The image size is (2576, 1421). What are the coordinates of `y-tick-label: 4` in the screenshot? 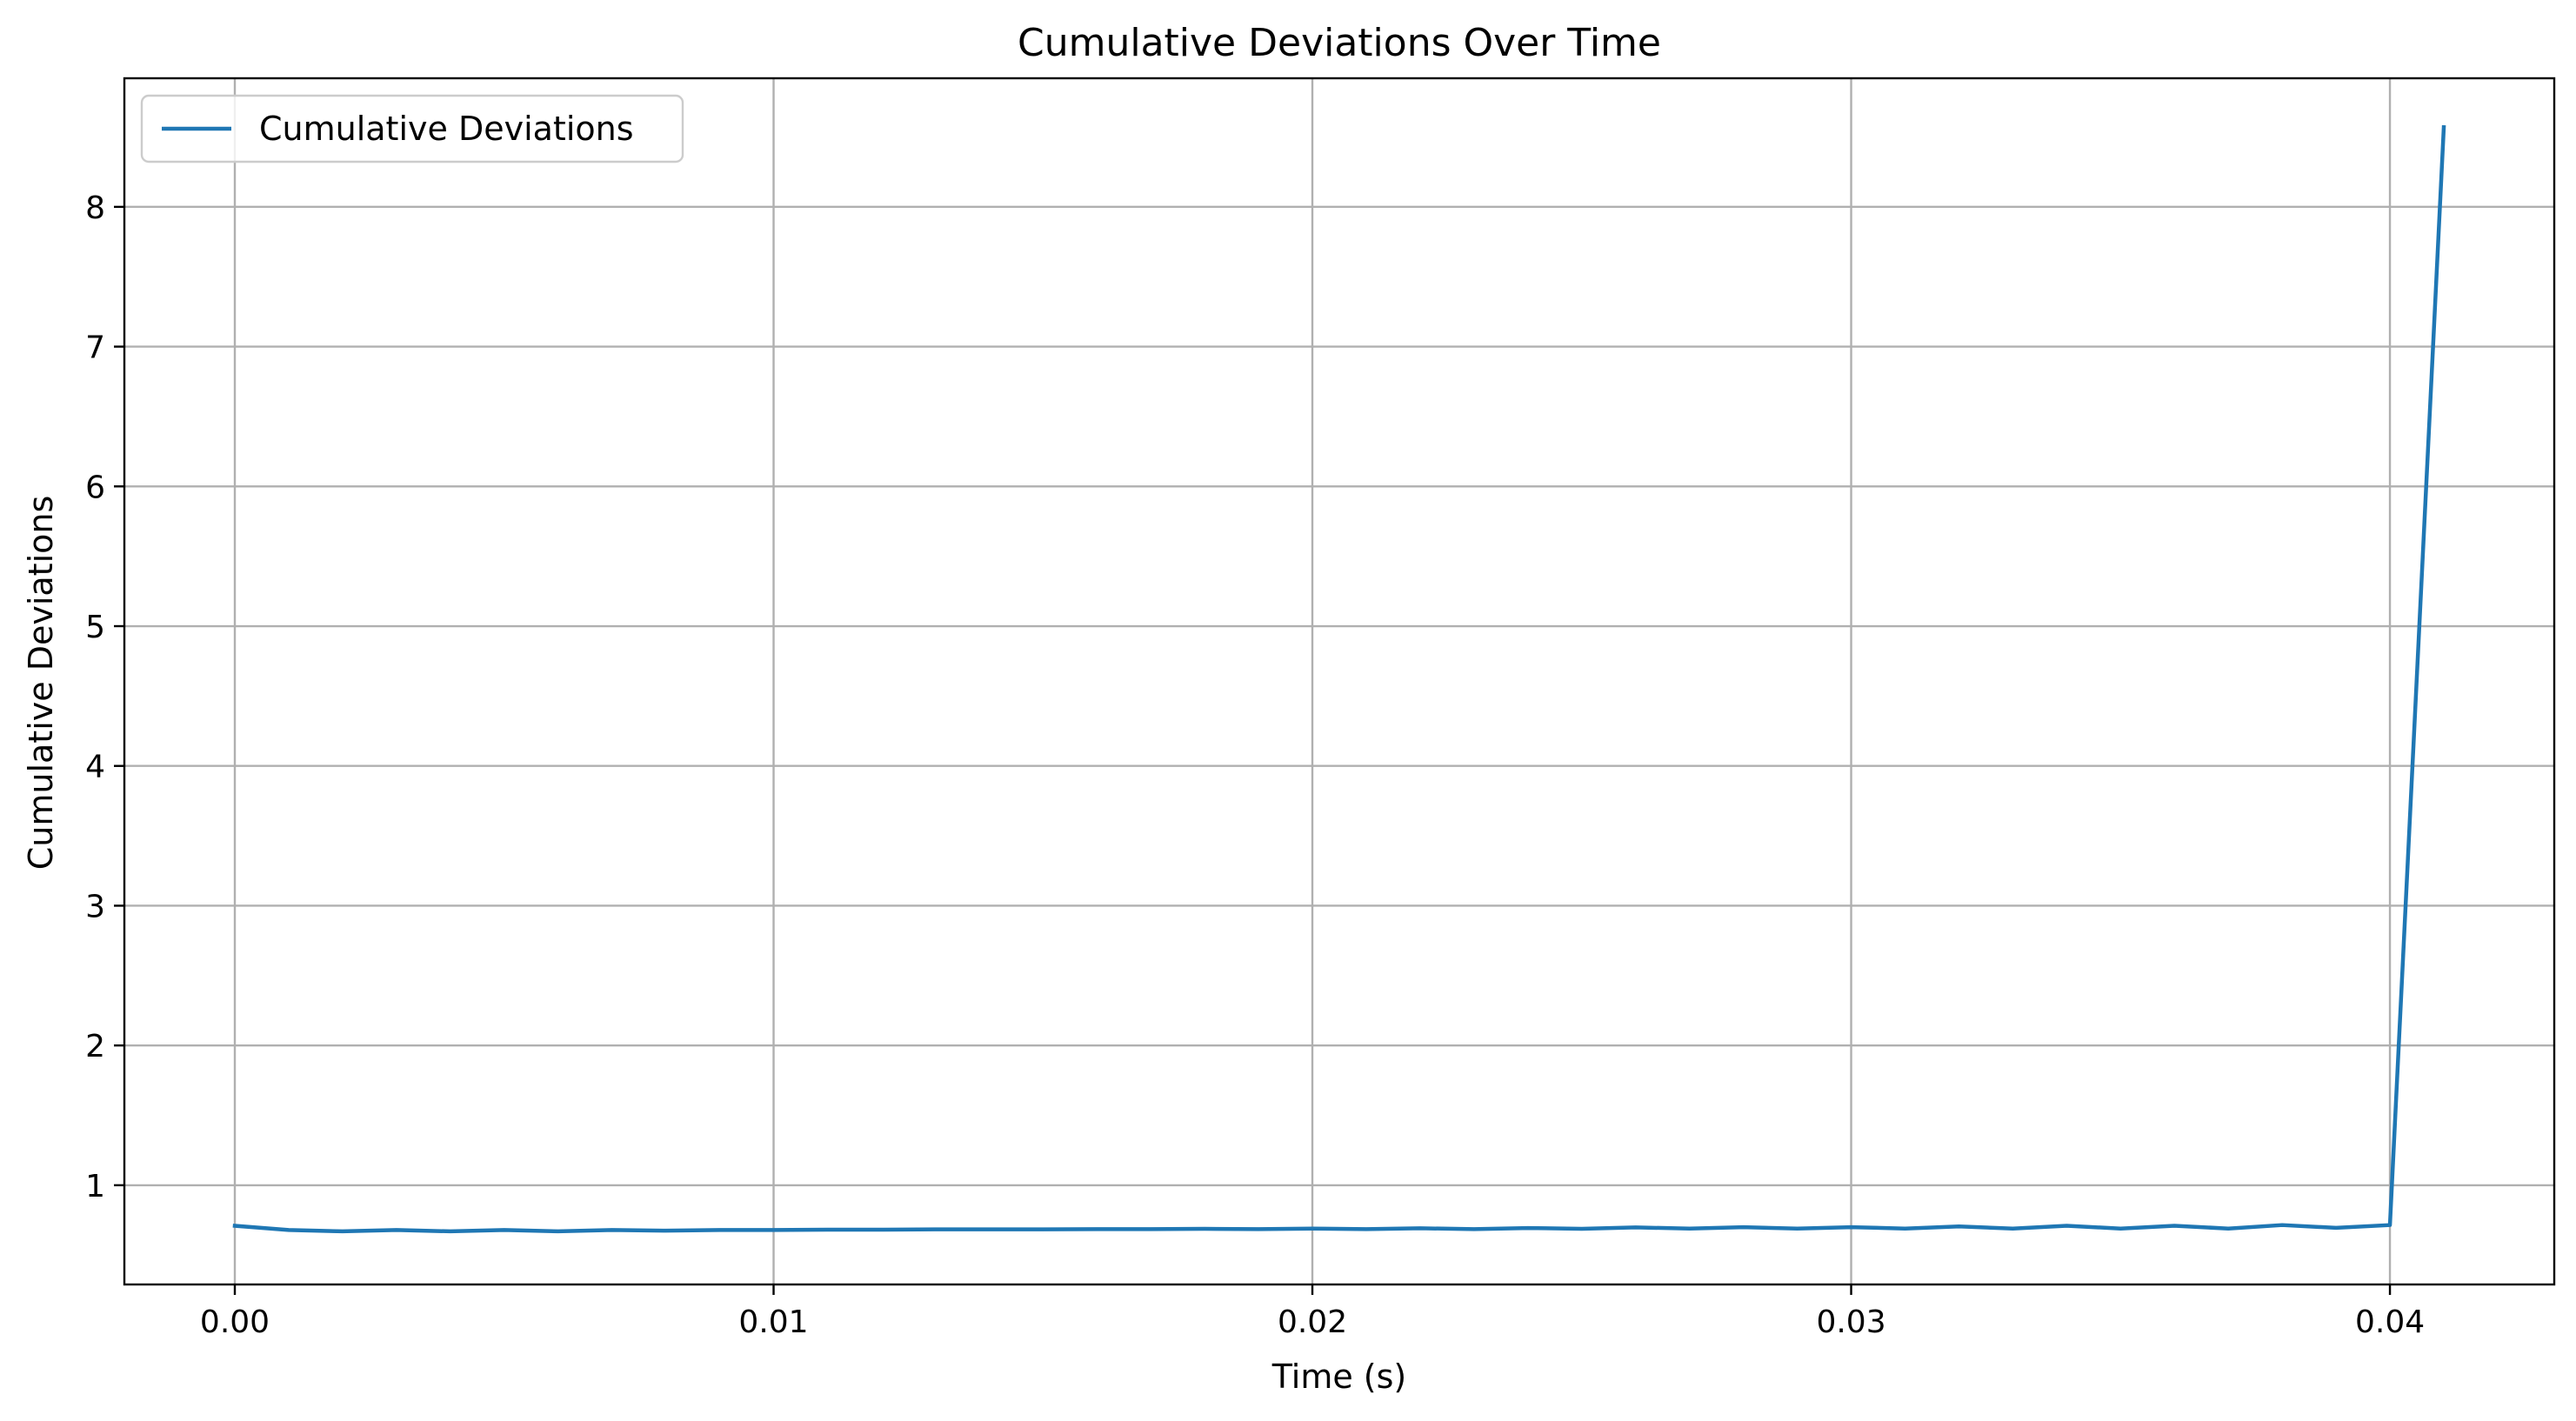 It's located at (95, 767).